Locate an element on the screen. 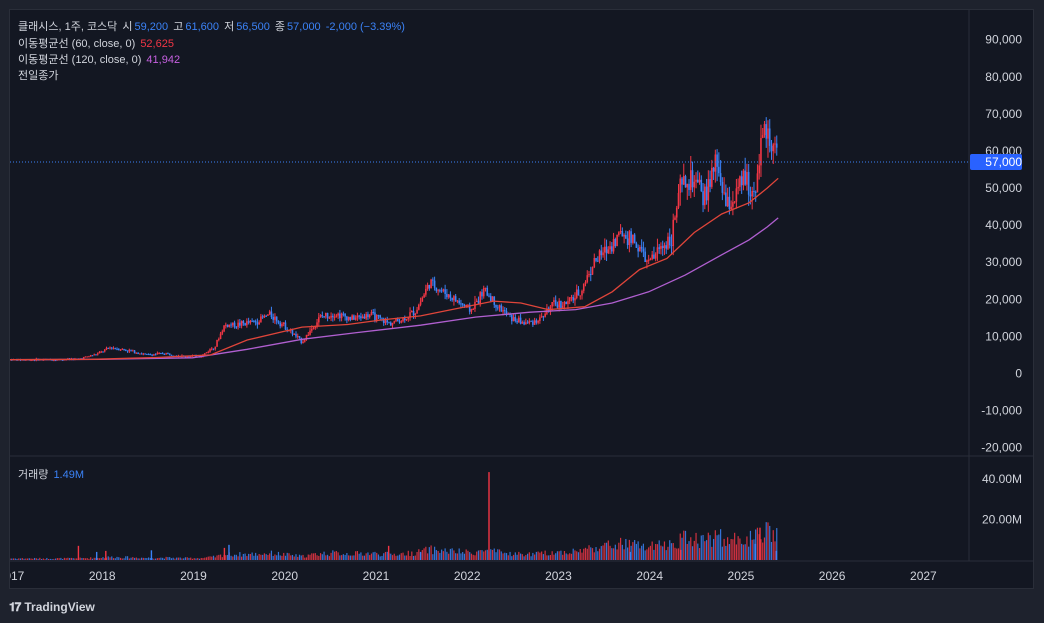 Image resolution: width=1044 pixels, height=623 pixels. tradingview-logo-icon: 𝟏𝟕 is located at coordinates (15, 606).